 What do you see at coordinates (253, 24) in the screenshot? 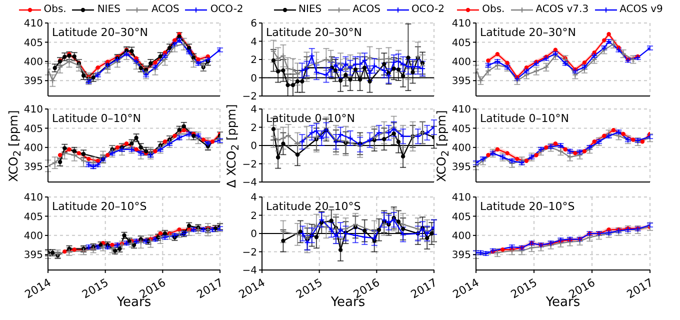
I see `y-tick-label: 6` at bounding box center [253, 24].